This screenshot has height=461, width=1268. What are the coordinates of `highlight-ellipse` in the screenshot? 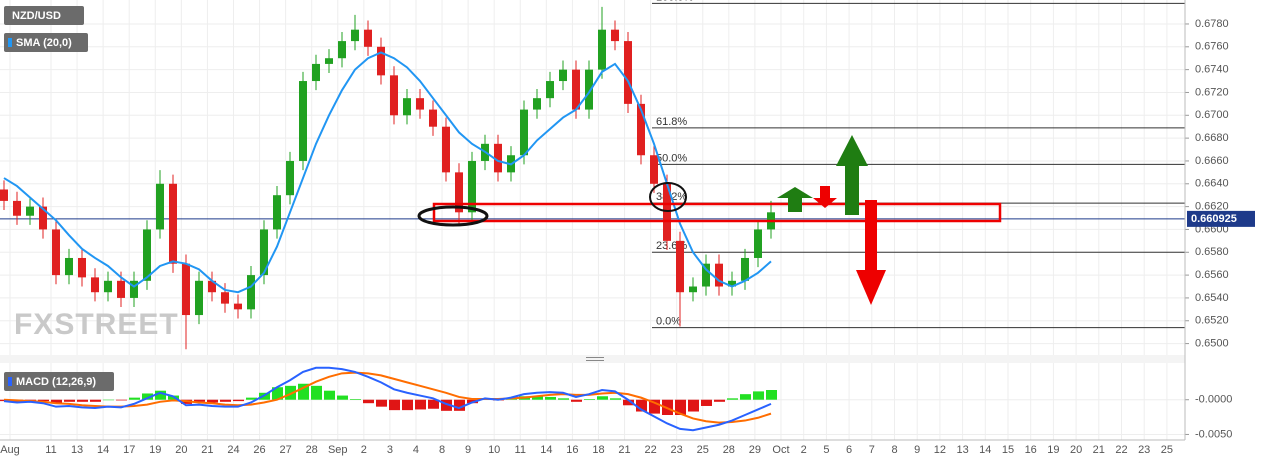 It's located at (453, 216).